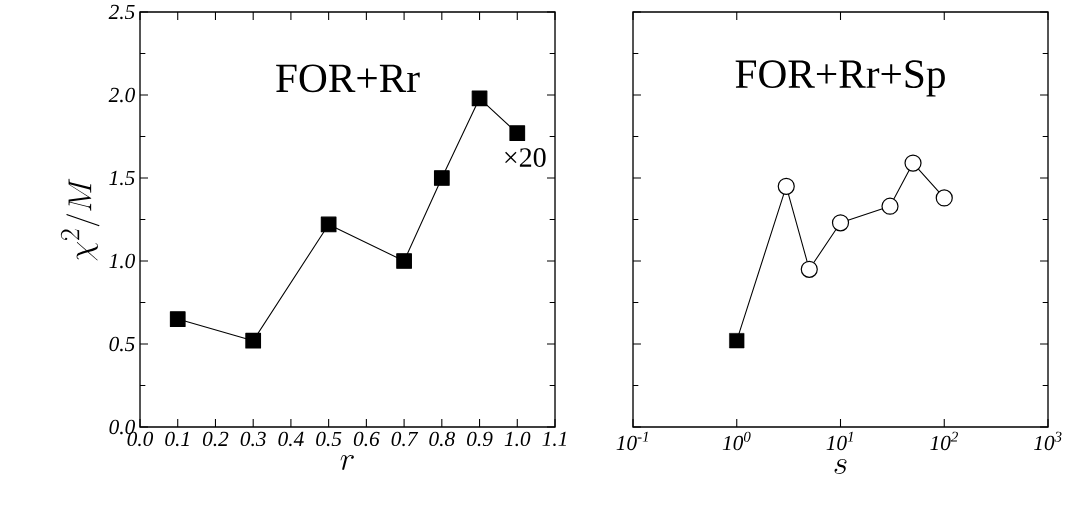  Describe the element at coordinates (366, 439) in the screenshot. I see `x-tick-label: 0.6` at that location.